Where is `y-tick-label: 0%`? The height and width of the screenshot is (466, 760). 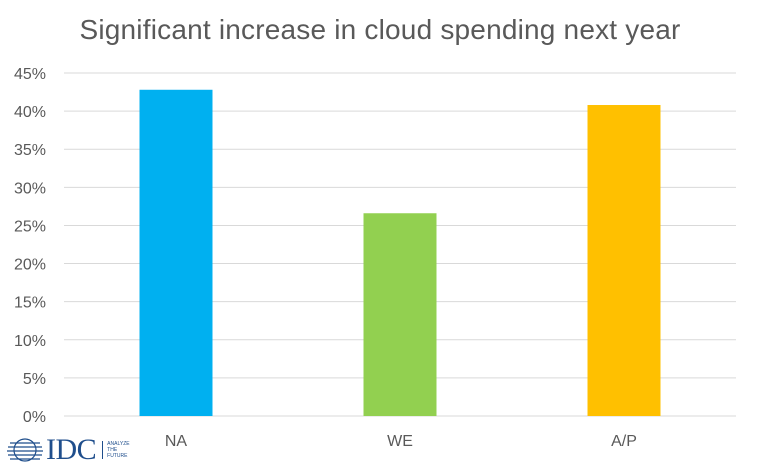 y-tick-label: 0% is located at coordinates (34, 417).